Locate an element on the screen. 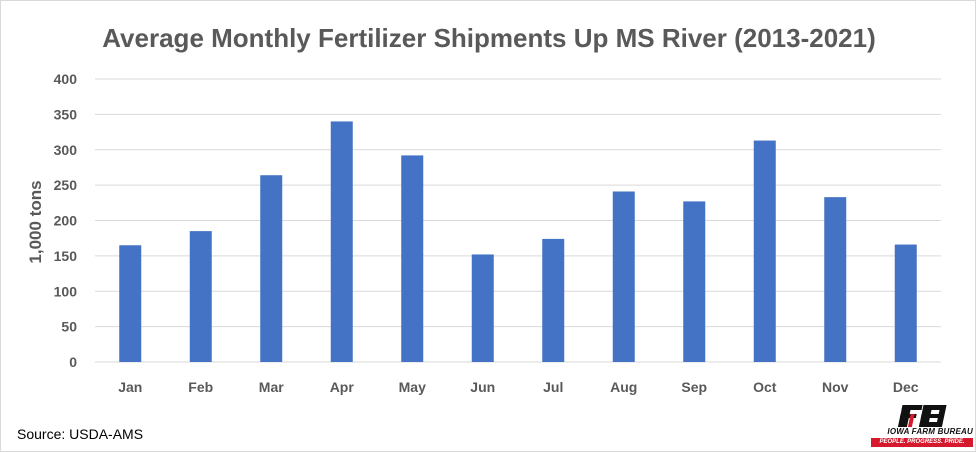 The image size is (976, 453). y-tick-label: 250 is located at coordinates (66, 185).